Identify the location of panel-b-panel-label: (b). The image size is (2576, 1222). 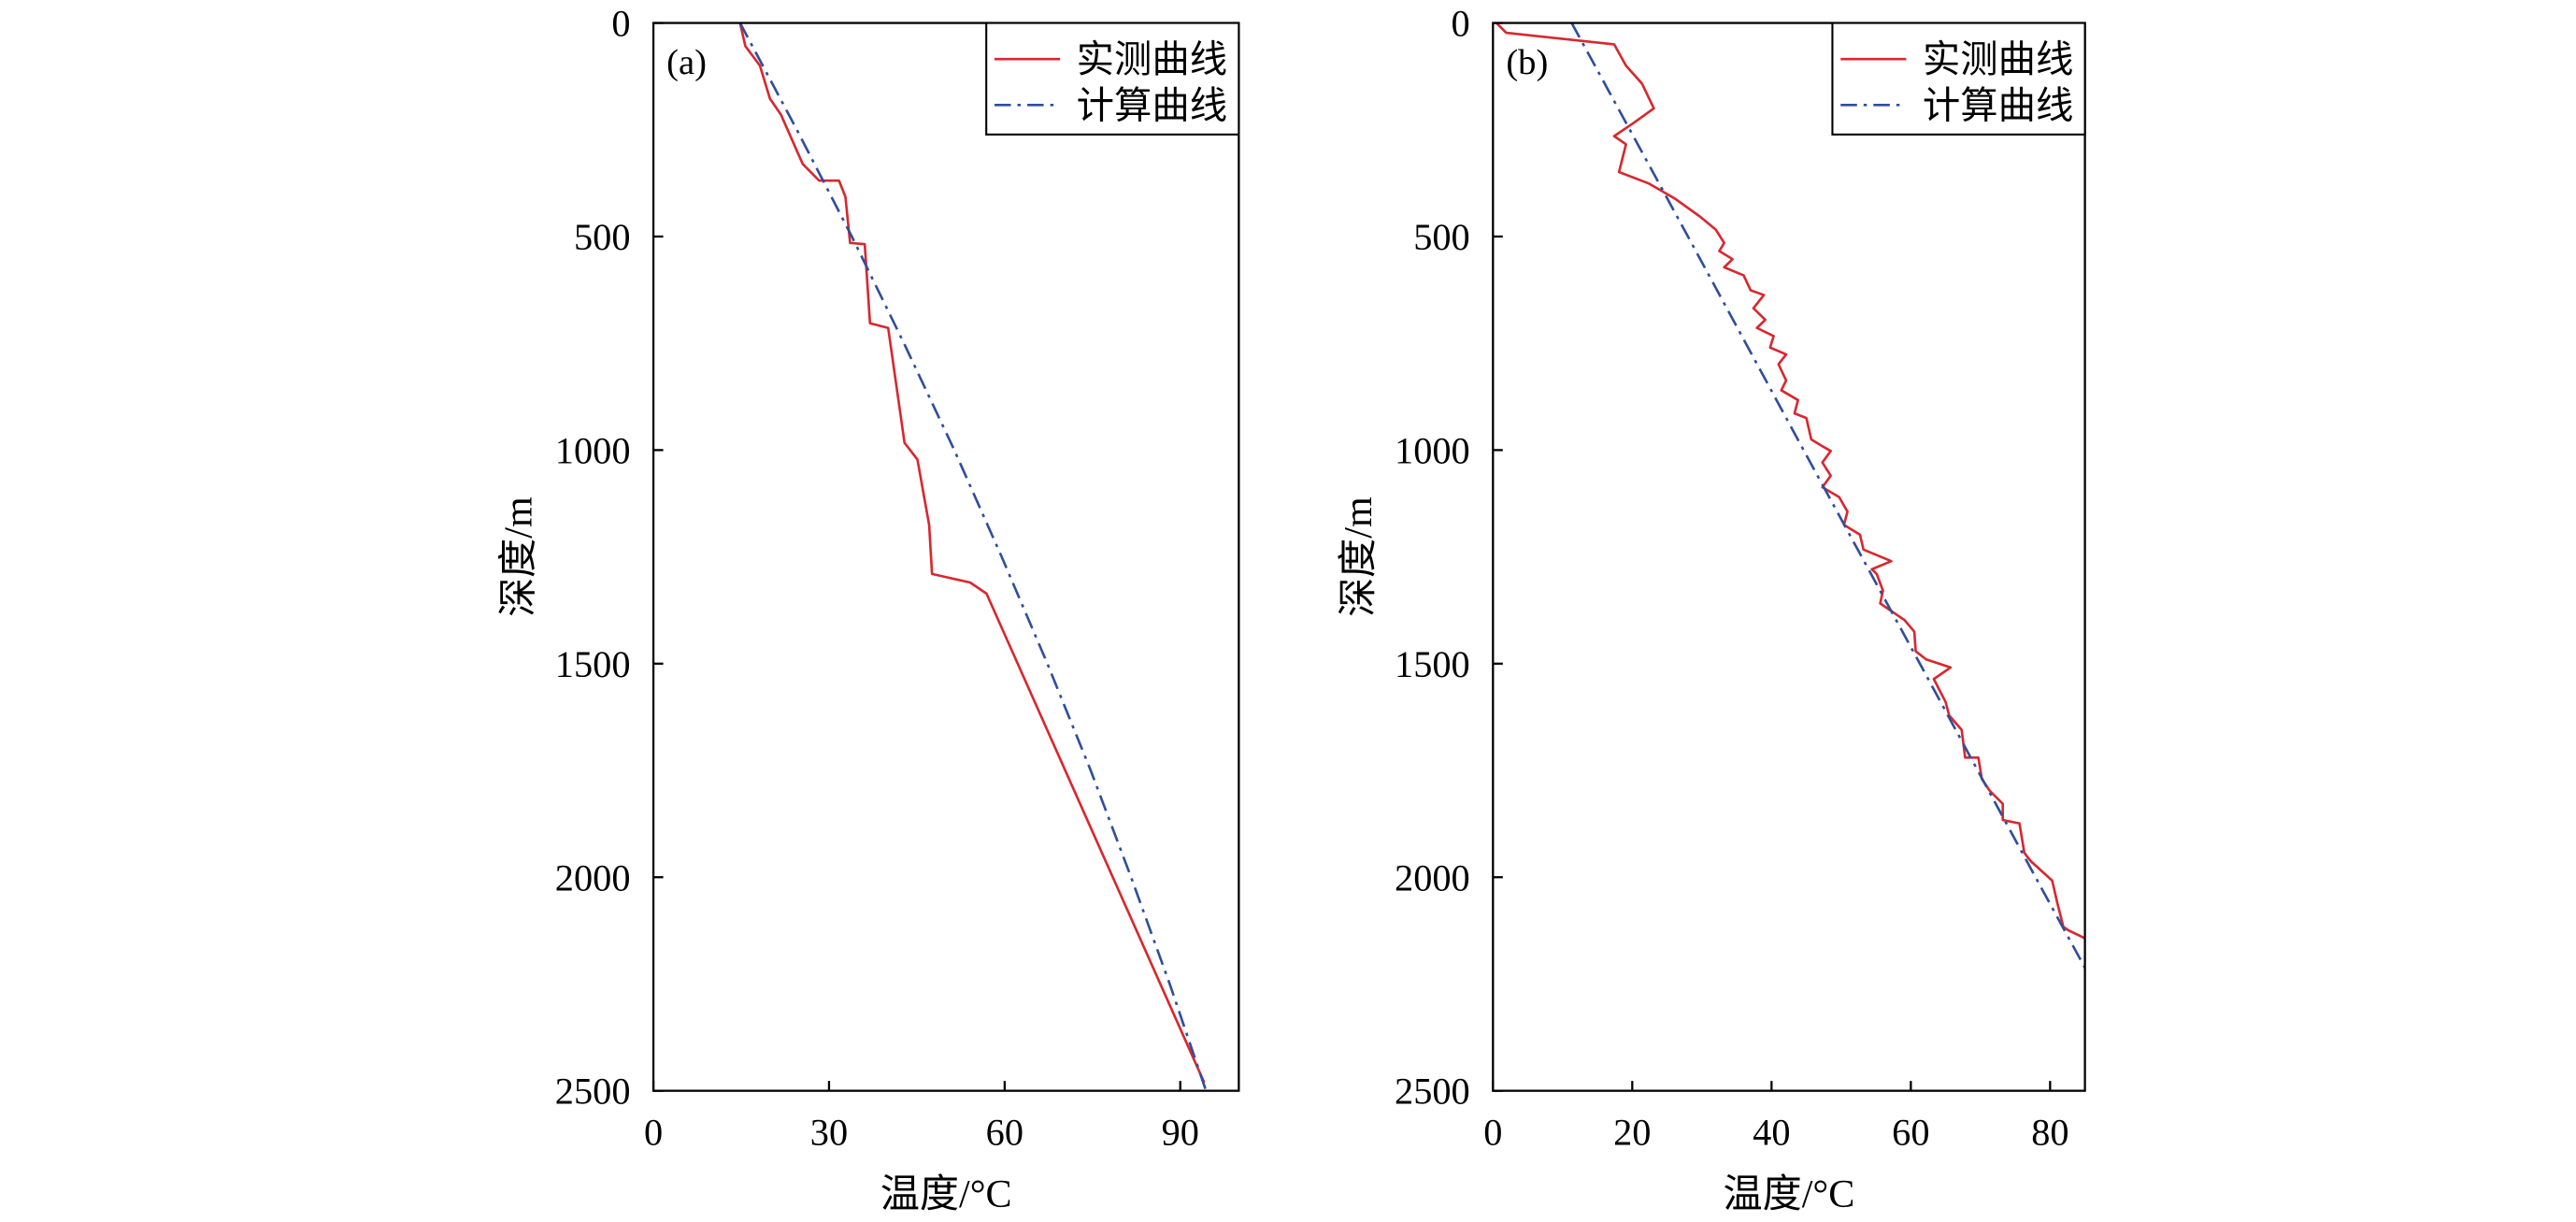
(1527, 62).